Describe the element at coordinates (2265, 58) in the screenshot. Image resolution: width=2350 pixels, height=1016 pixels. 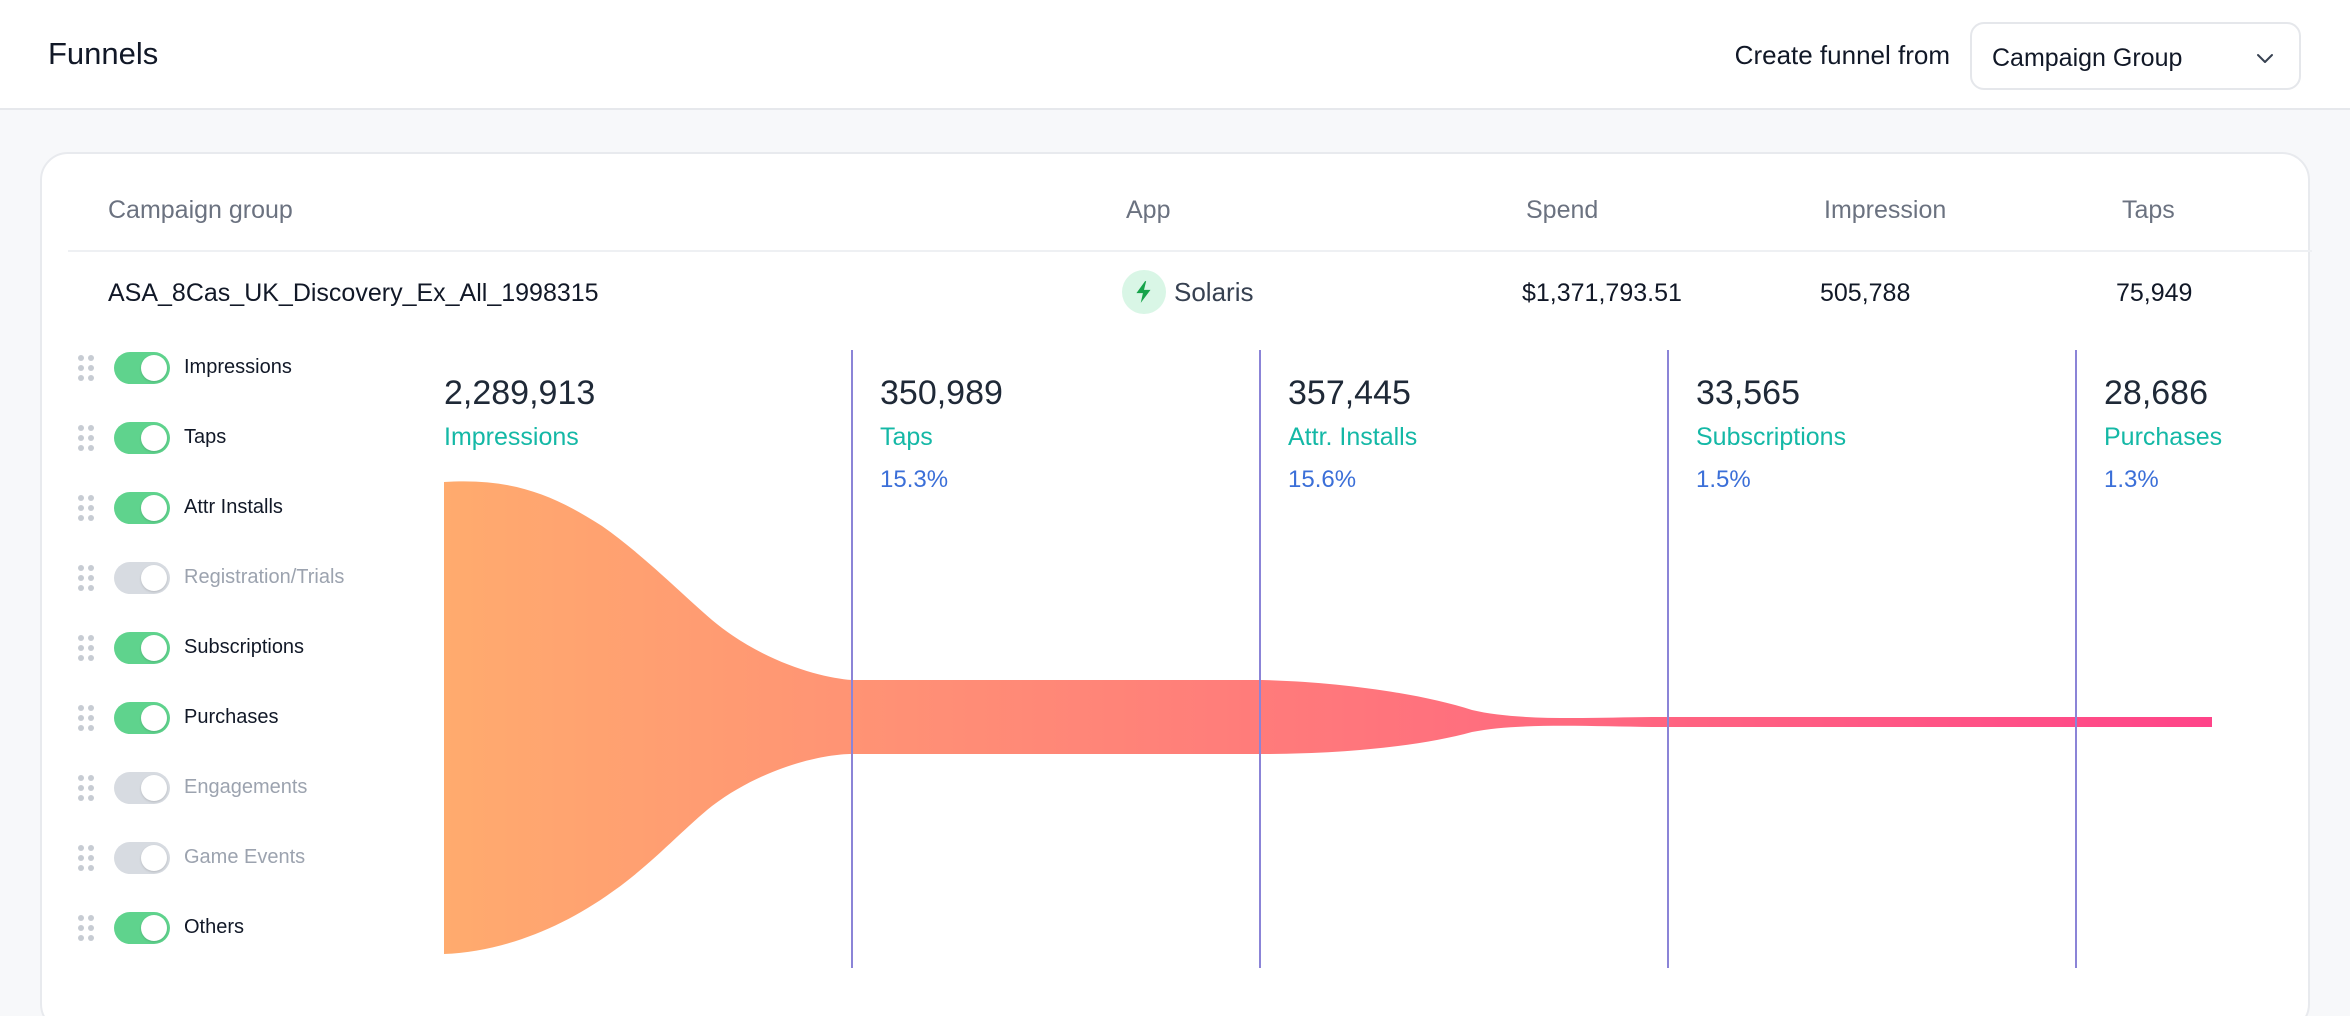
I see `chevron-down-icon` at that location.